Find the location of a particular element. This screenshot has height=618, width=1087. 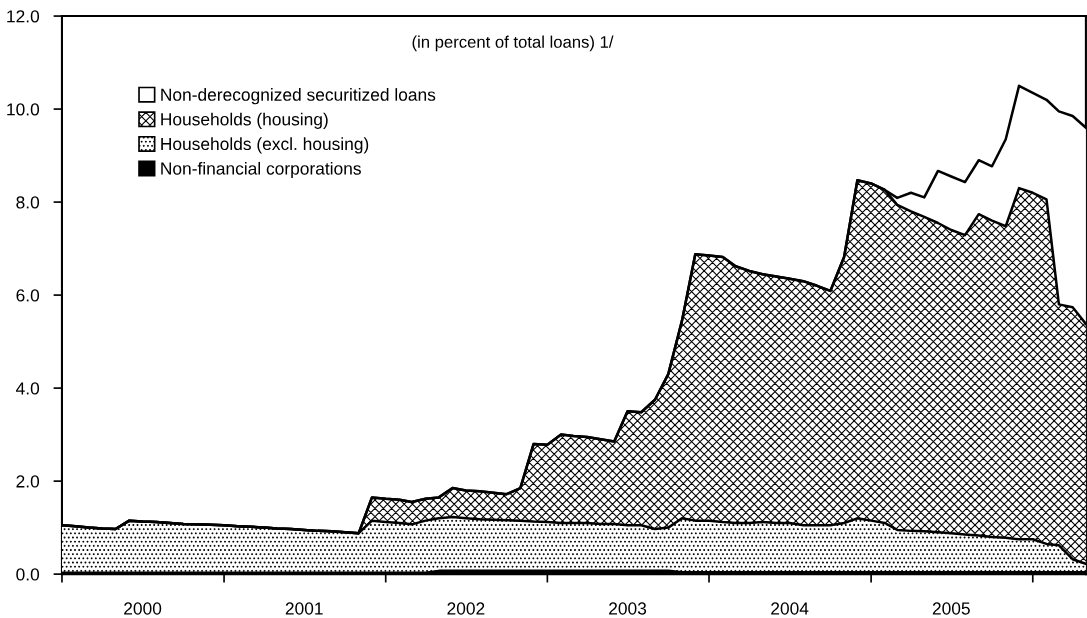

legend-label: Households (housing) is located at coordinates (244, 120).